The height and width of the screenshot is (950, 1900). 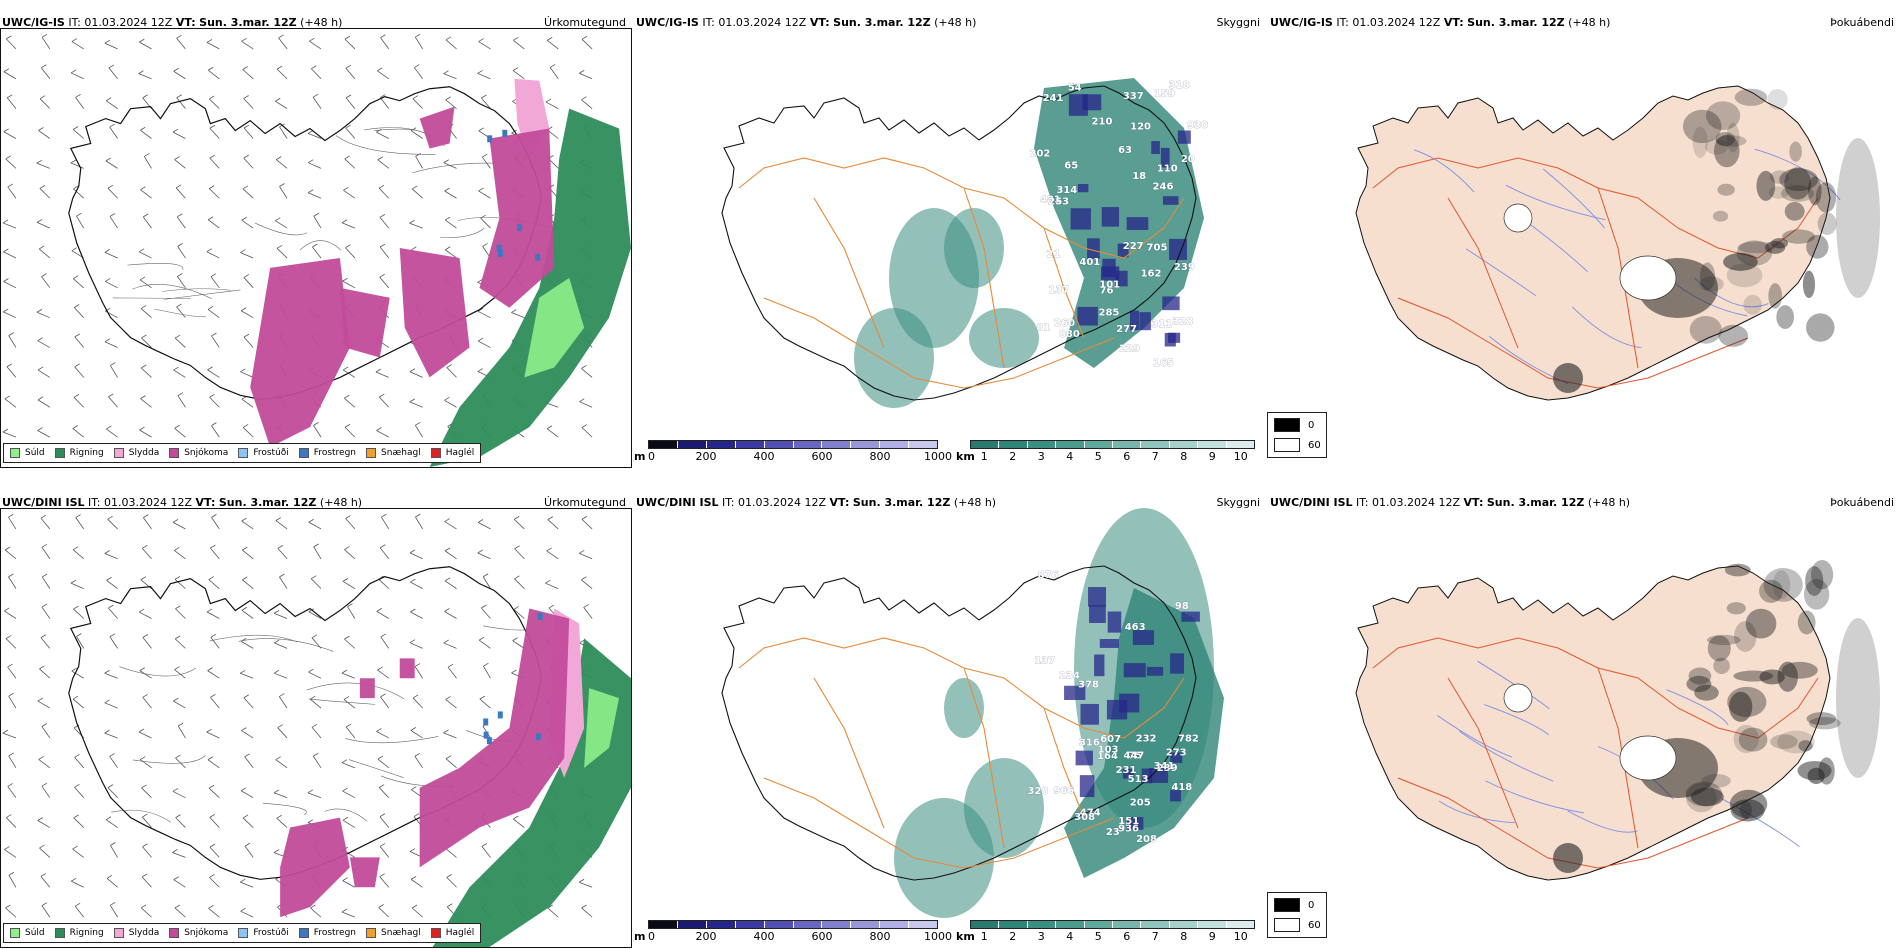 I want to click on cloud-base-label: 65, so click(x=1071, y=165).